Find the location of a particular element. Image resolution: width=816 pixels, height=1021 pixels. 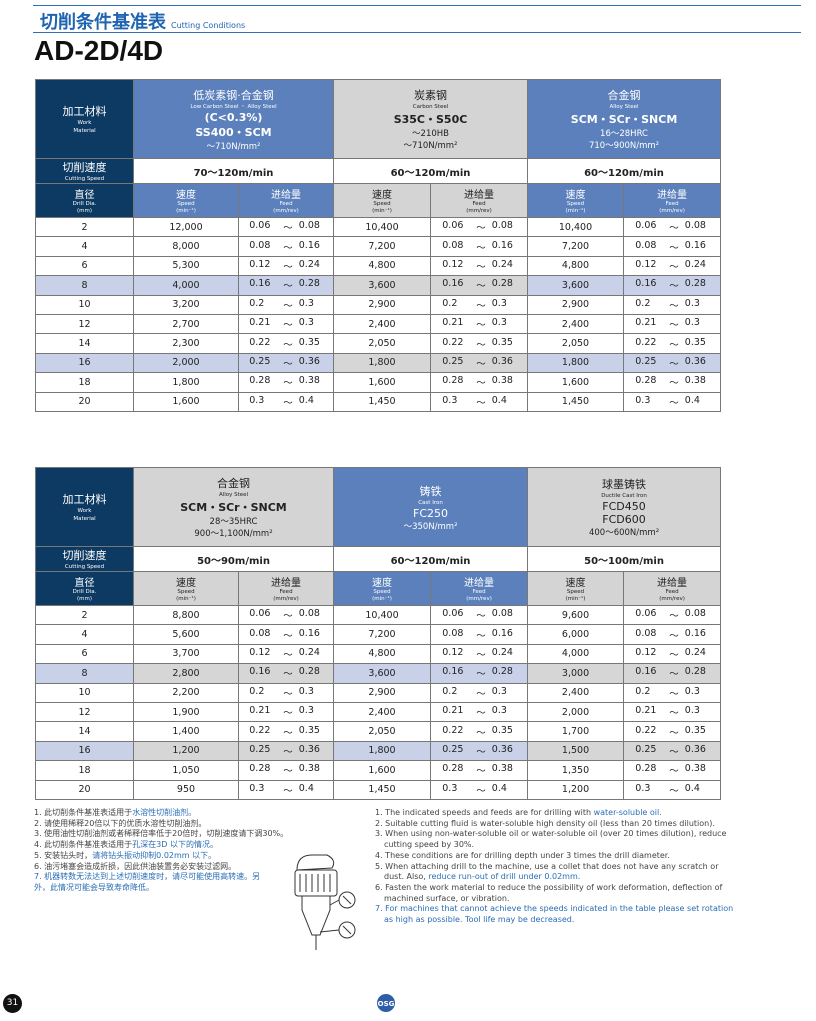

feed-max: 0.36 is located at coordinates (695, 361).